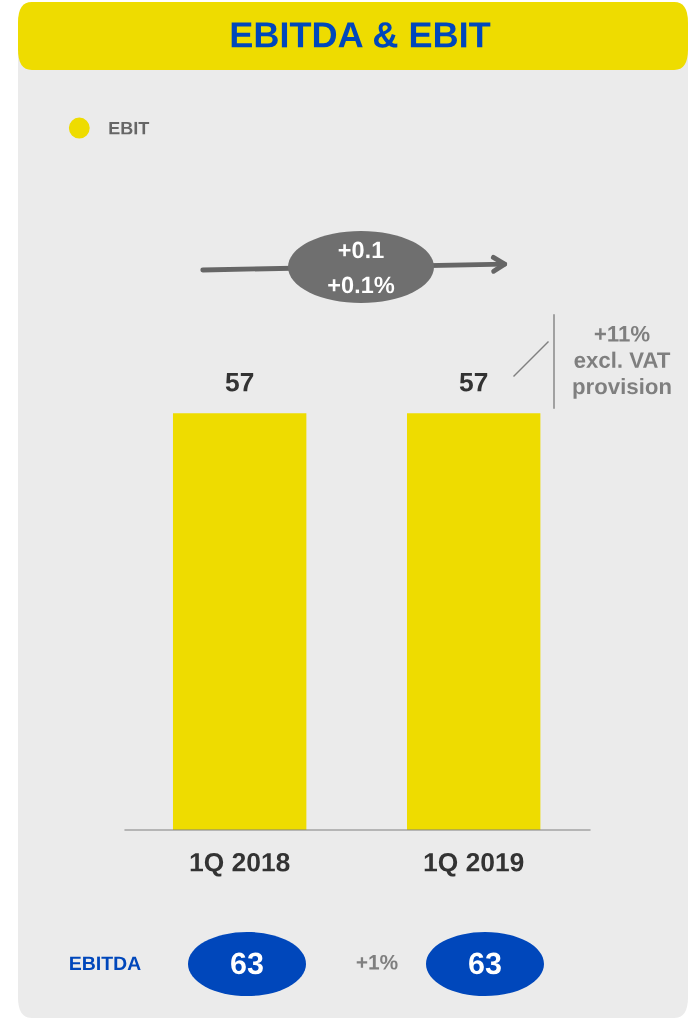 This screenshot has width=688, height=1022. I want to click on text: EBITDA, so click(105, 963).